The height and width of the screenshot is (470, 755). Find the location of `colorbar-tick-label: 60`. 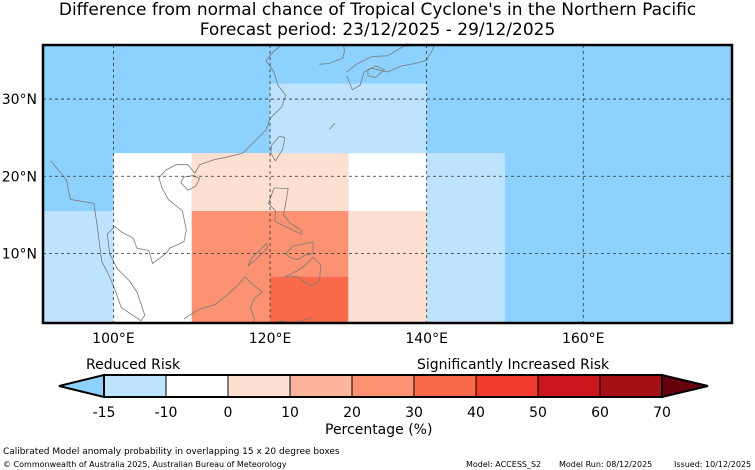

colorbar-tick-label: 60 is located at coordinates (600, 413).